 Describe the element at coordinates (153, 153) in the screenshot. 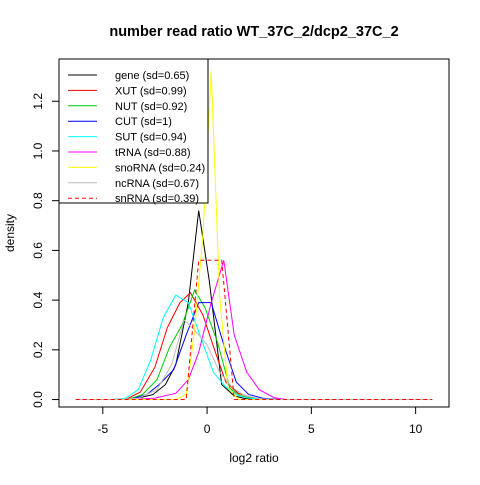

I see `legend-label-5: tRNA (sd=0.88)` at that location.